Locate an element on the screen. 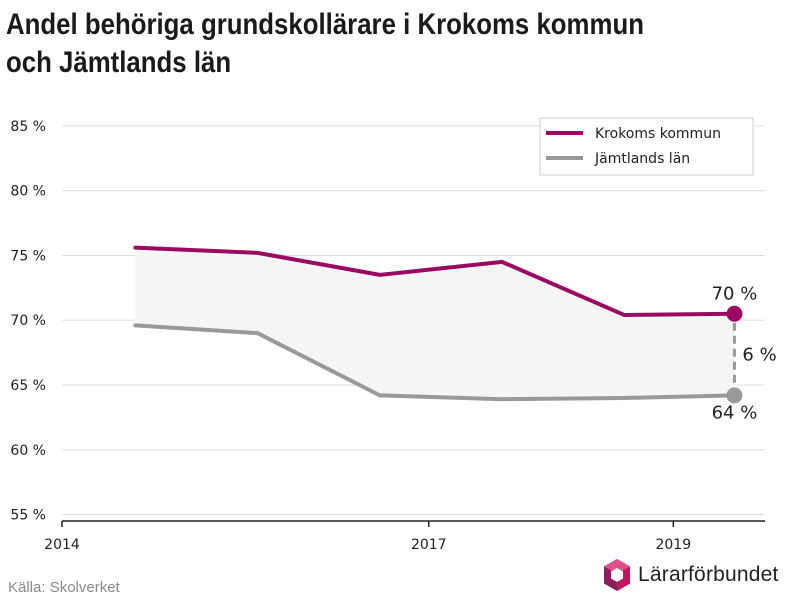 This screenshot has width=800, height=600. end-point-krokom is located at coordinates (734, 313).